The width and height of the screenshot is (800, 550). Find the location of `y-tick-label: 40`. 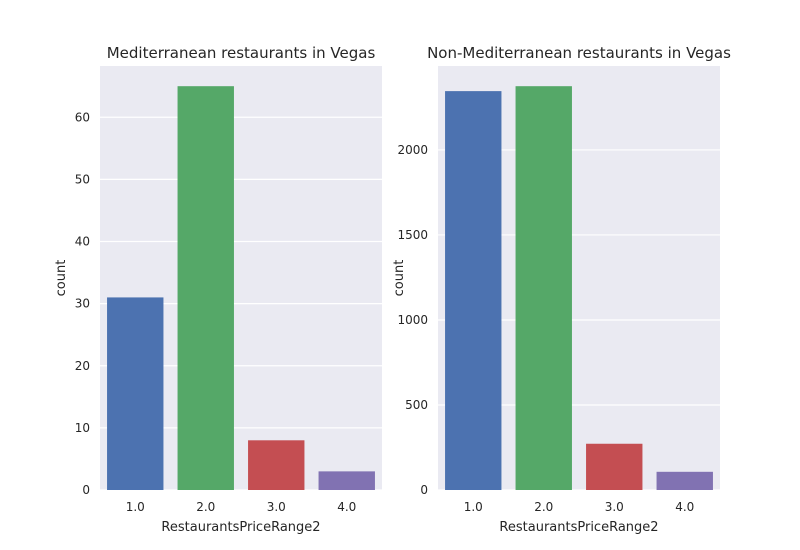

y-tick-label: 40 is located at coordinates (82, 242).